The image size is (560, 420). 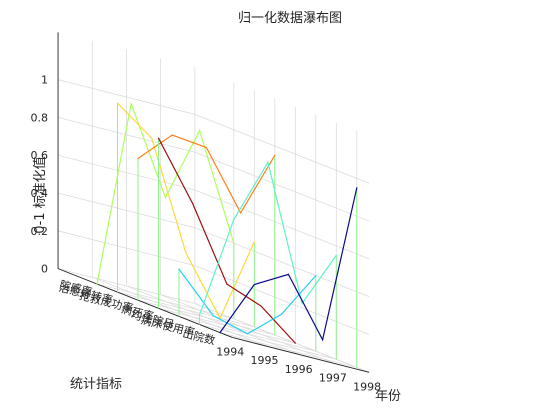 What do you see at coordinates (265, 360) in the screenshot?
I see `x-tick-label-1: 1995` at bounding box center [265, 360].